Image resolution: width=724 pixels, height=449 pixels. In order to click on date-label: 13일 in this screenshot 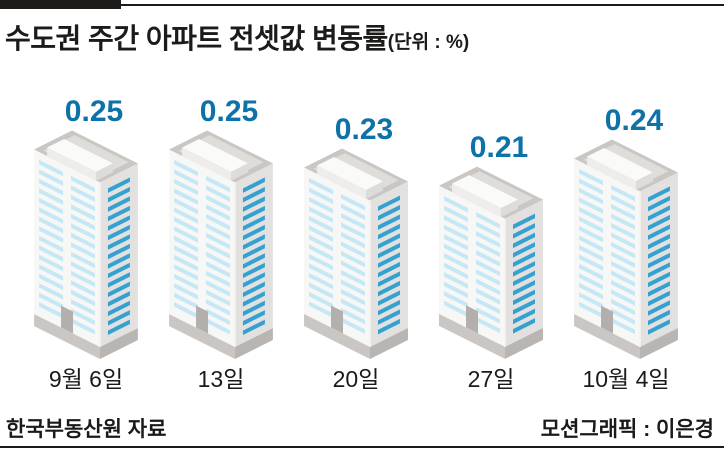, I will do `click(221, 379)`.